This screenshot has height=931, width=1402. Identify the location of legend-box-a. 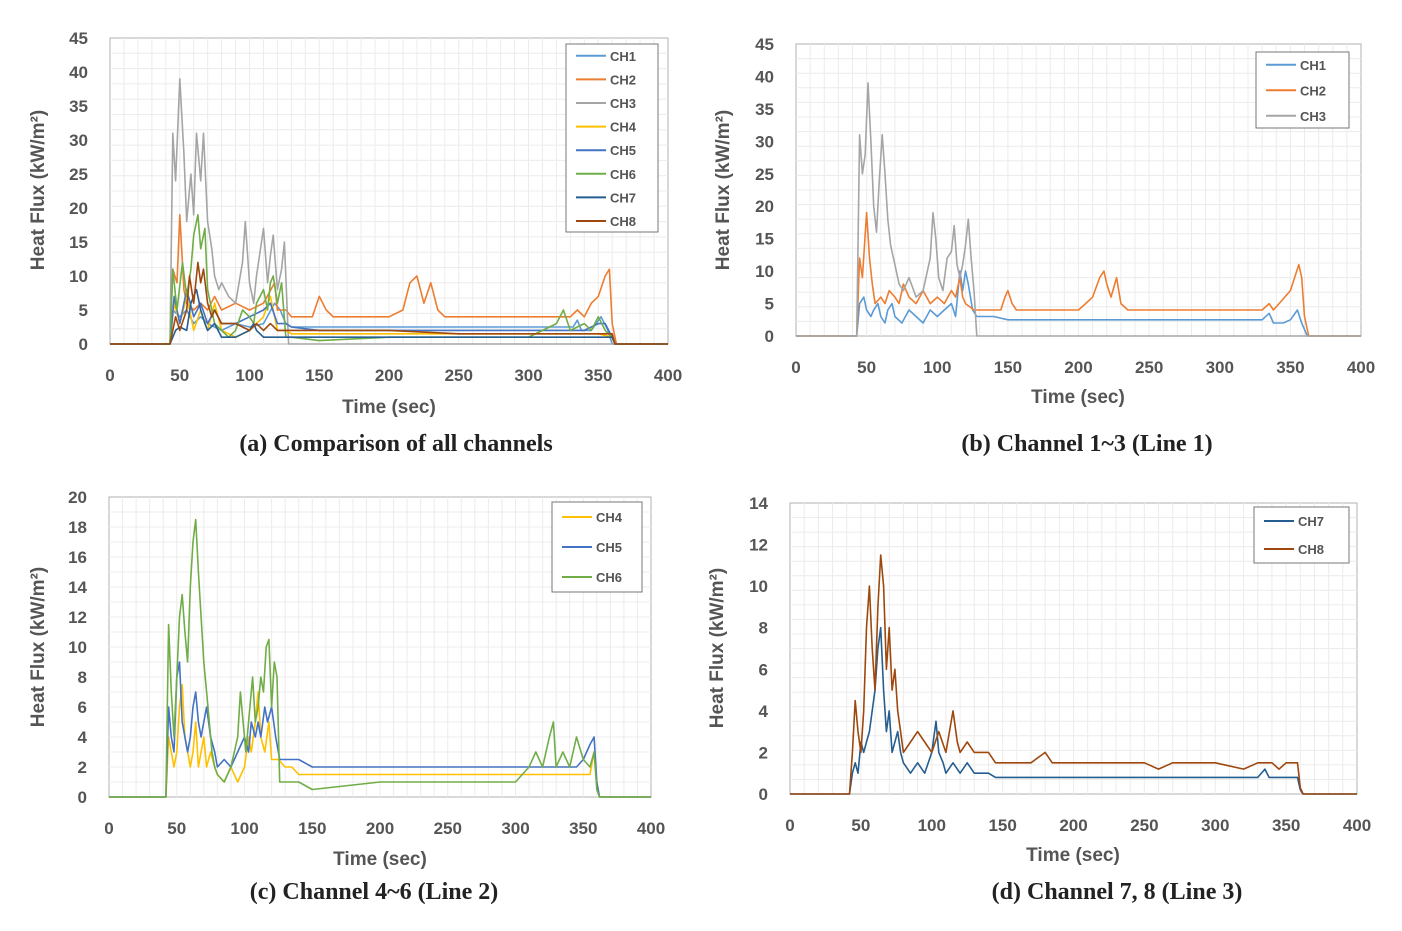
(612, 138).